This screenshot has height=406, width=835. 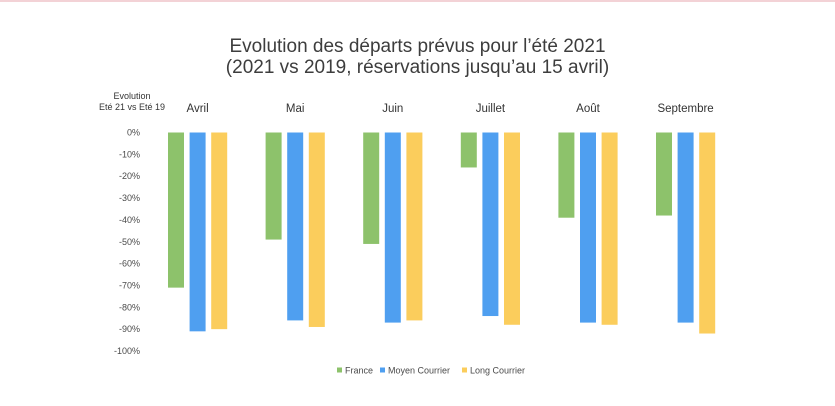 I want to click on category-label: Avril, so click(x=198, y=109).